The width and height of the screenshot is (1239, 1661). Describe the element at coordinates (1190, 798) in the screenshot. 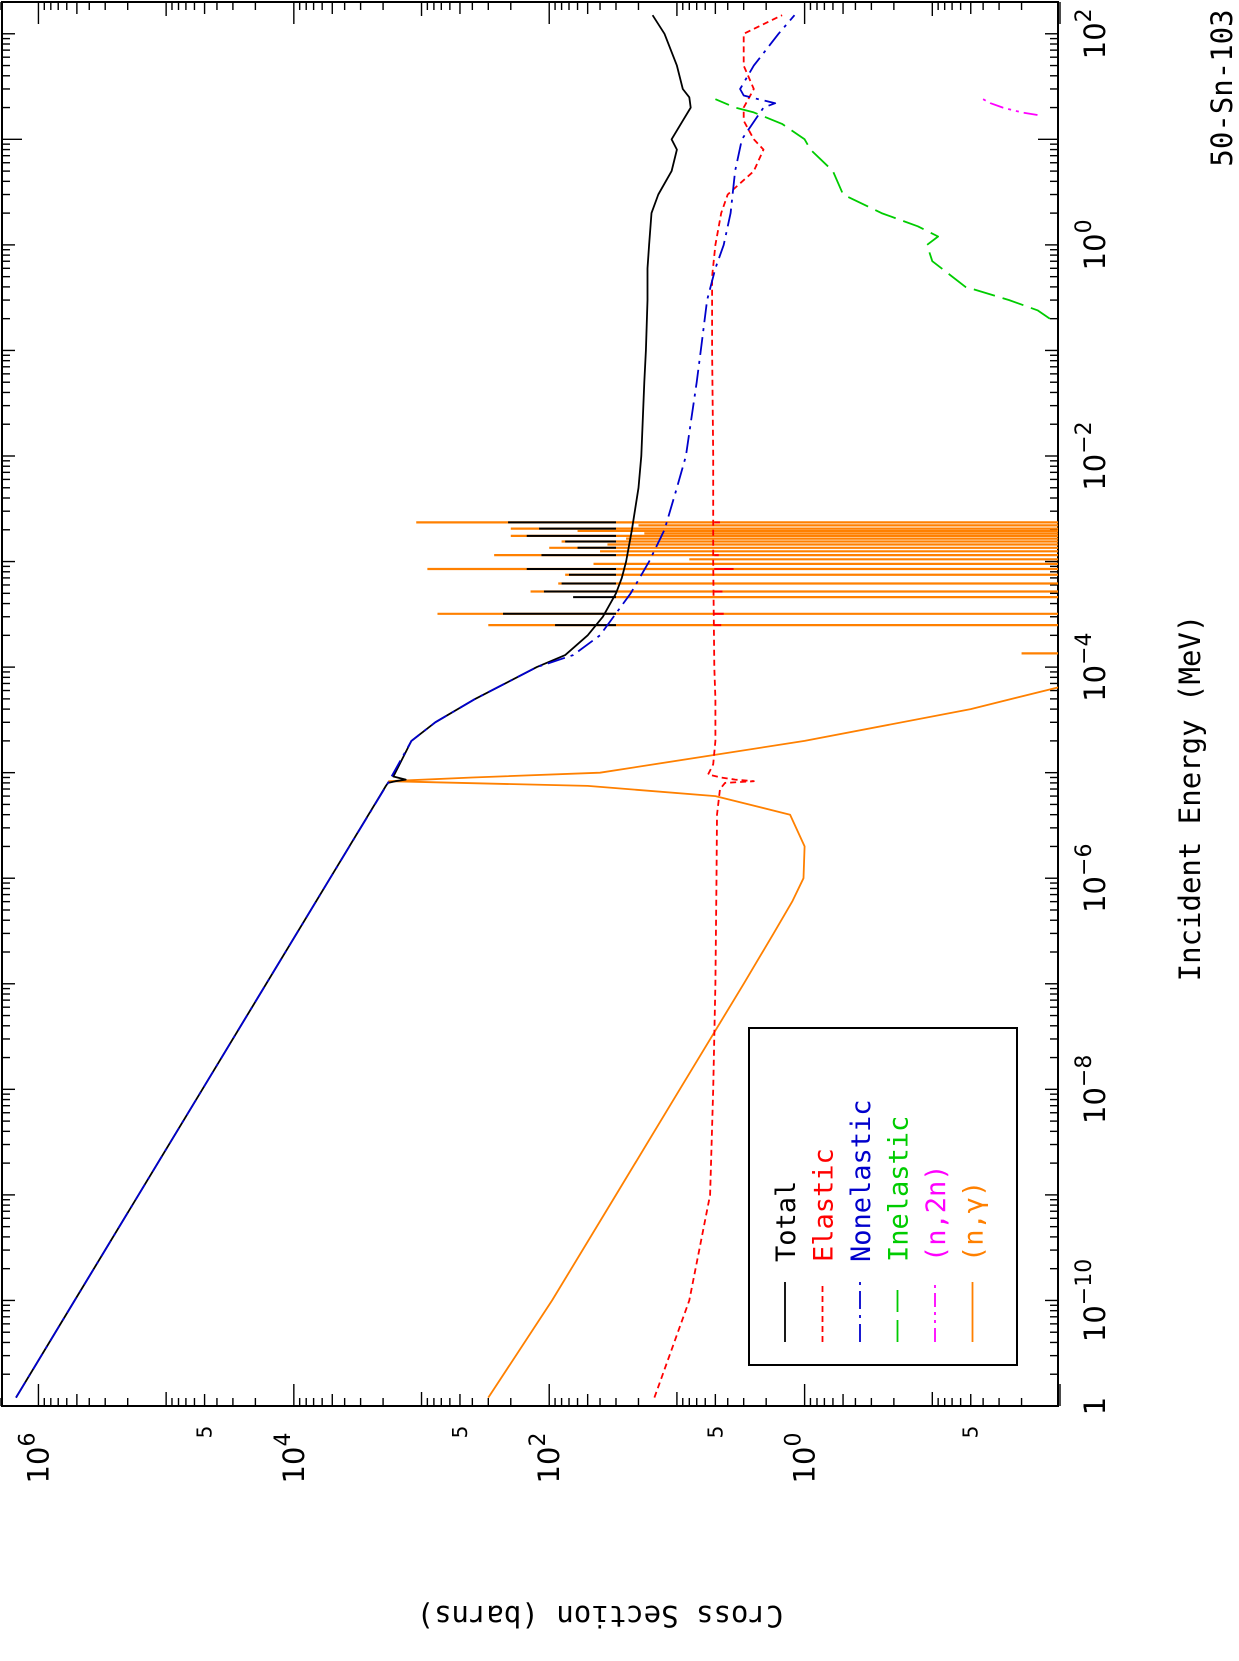

I see `x-axis-label: Incident Energy (MeV)` at that location.